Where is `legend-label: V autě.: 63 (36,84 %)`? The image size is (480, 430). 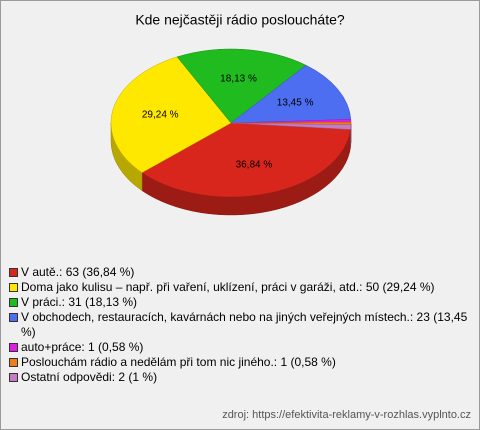 legend-label: V autě.: 63 (36,84 %) is located at coordinates (78, 272).